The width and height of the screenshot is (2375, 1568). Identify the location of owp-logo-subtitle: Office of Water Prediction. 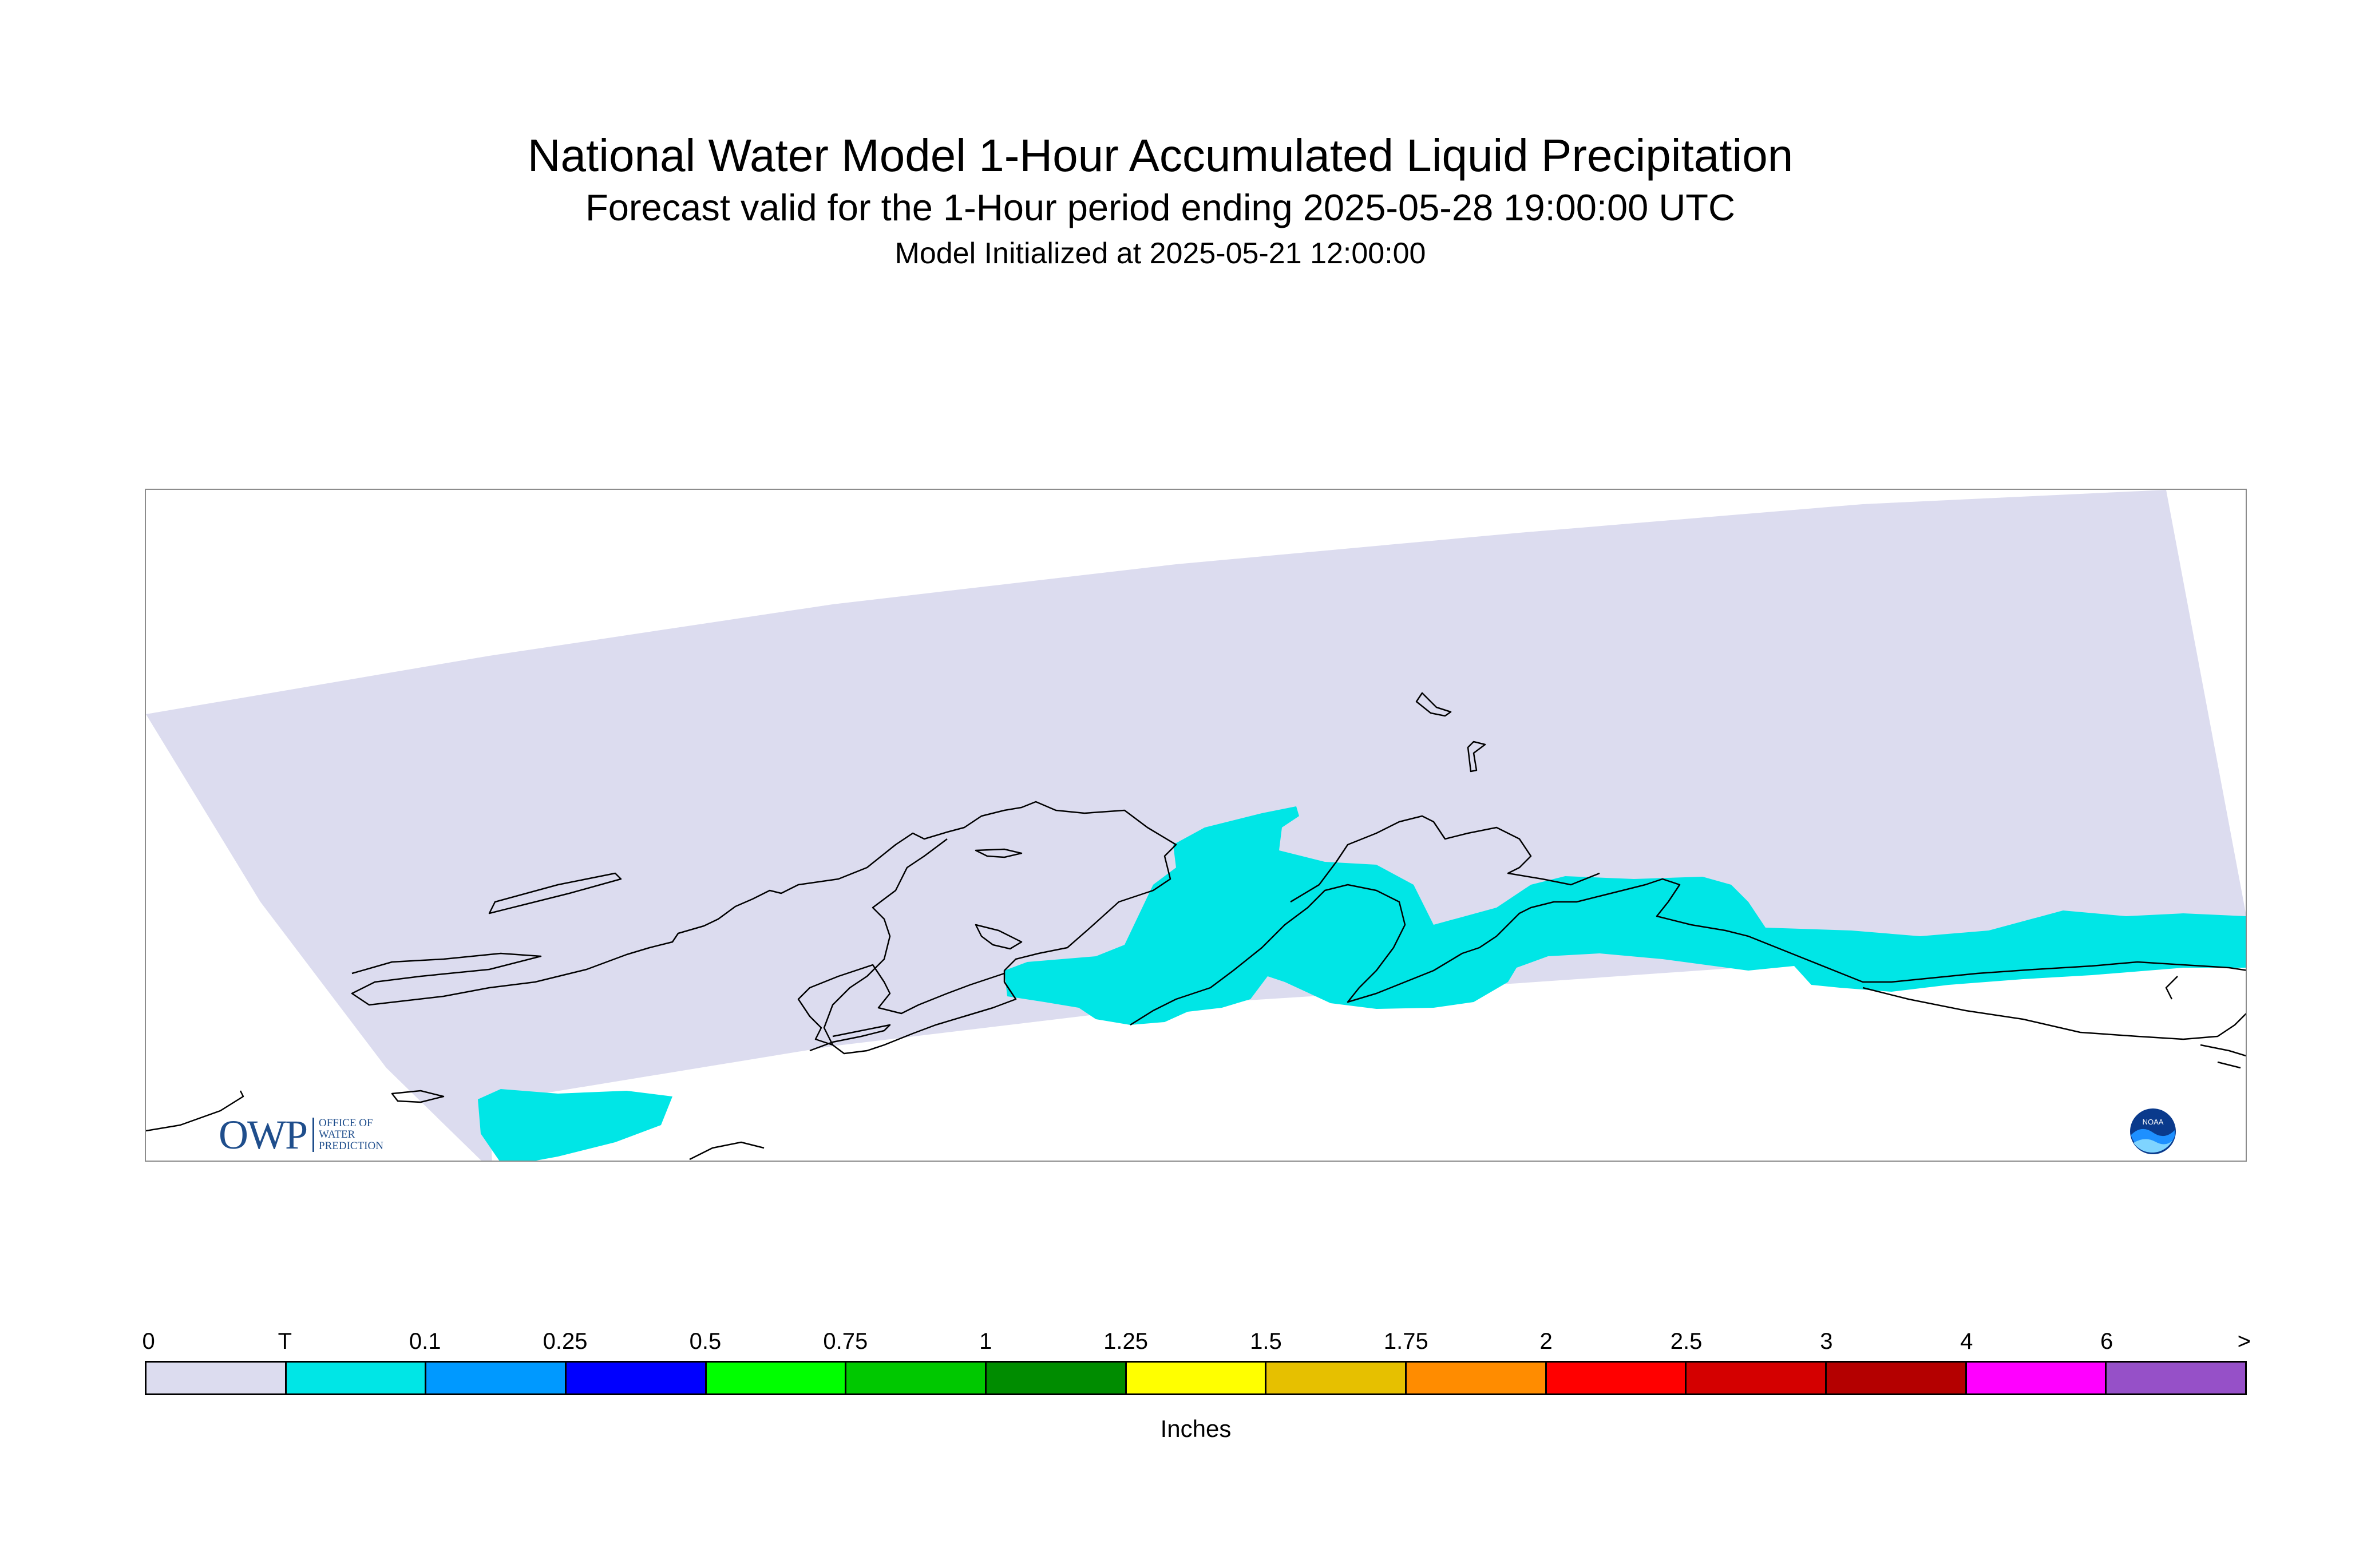
(347, 1134).